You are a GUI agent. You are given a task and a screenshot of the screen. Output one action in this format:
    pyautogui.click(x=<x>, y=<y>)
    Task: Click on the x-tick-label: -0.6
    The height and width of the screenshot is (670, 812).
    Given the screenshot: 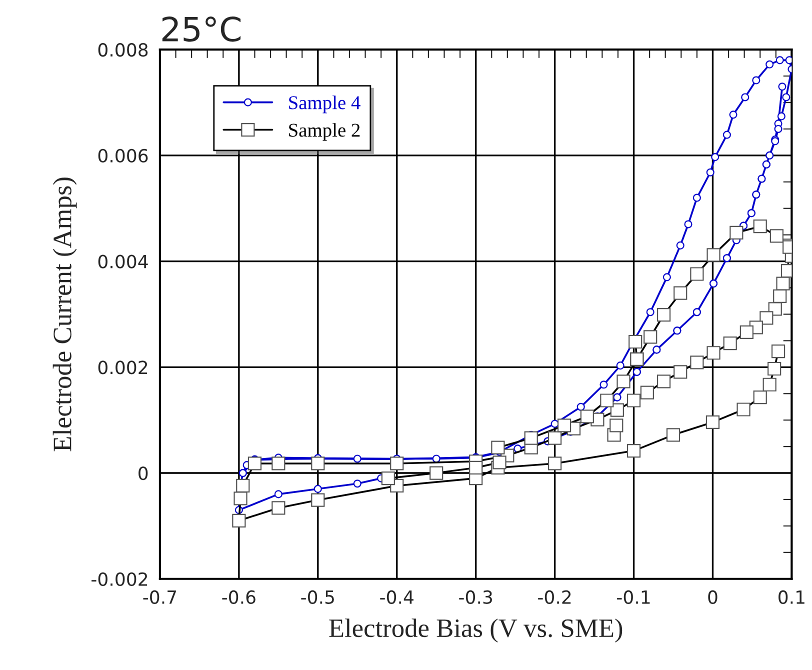 What is the action you would take?
    pyautogui.click(x=239, y=597)
    